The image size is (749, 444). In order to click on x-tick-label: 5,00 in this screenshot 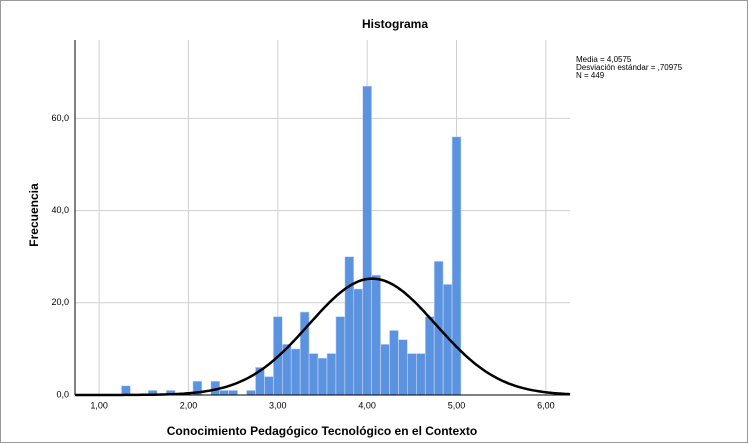, I will do `click(457, 405)`.